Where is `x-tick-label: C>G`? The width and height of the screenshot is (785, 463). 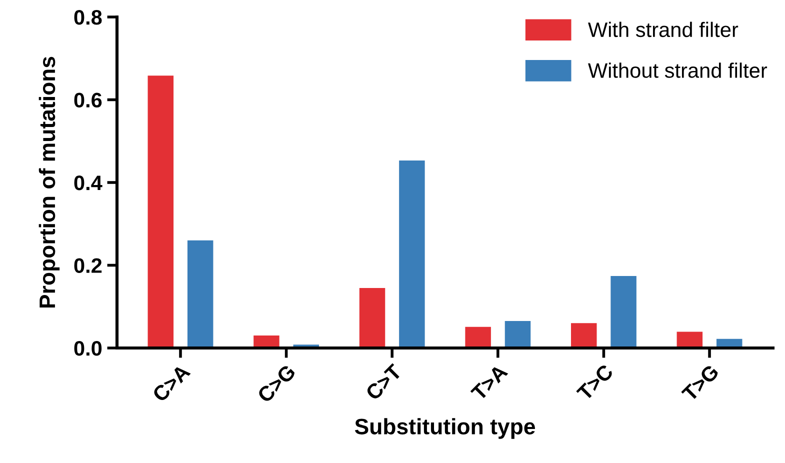
x-tick-label: C>G is located at coordinates (276, 384).